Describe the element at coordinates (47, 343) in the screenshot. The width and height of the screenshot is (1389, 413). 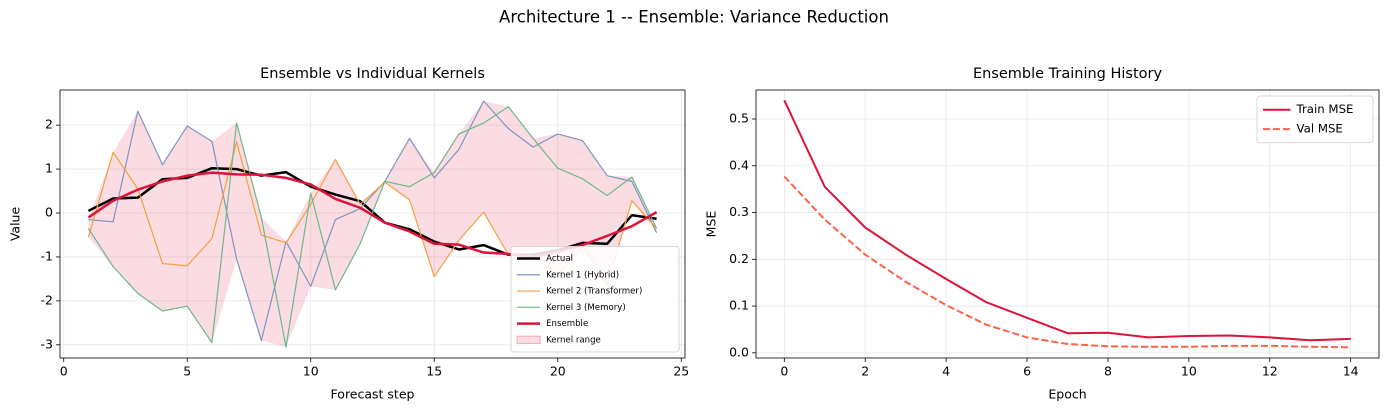
I see `y-tick-label: -3` at that location.